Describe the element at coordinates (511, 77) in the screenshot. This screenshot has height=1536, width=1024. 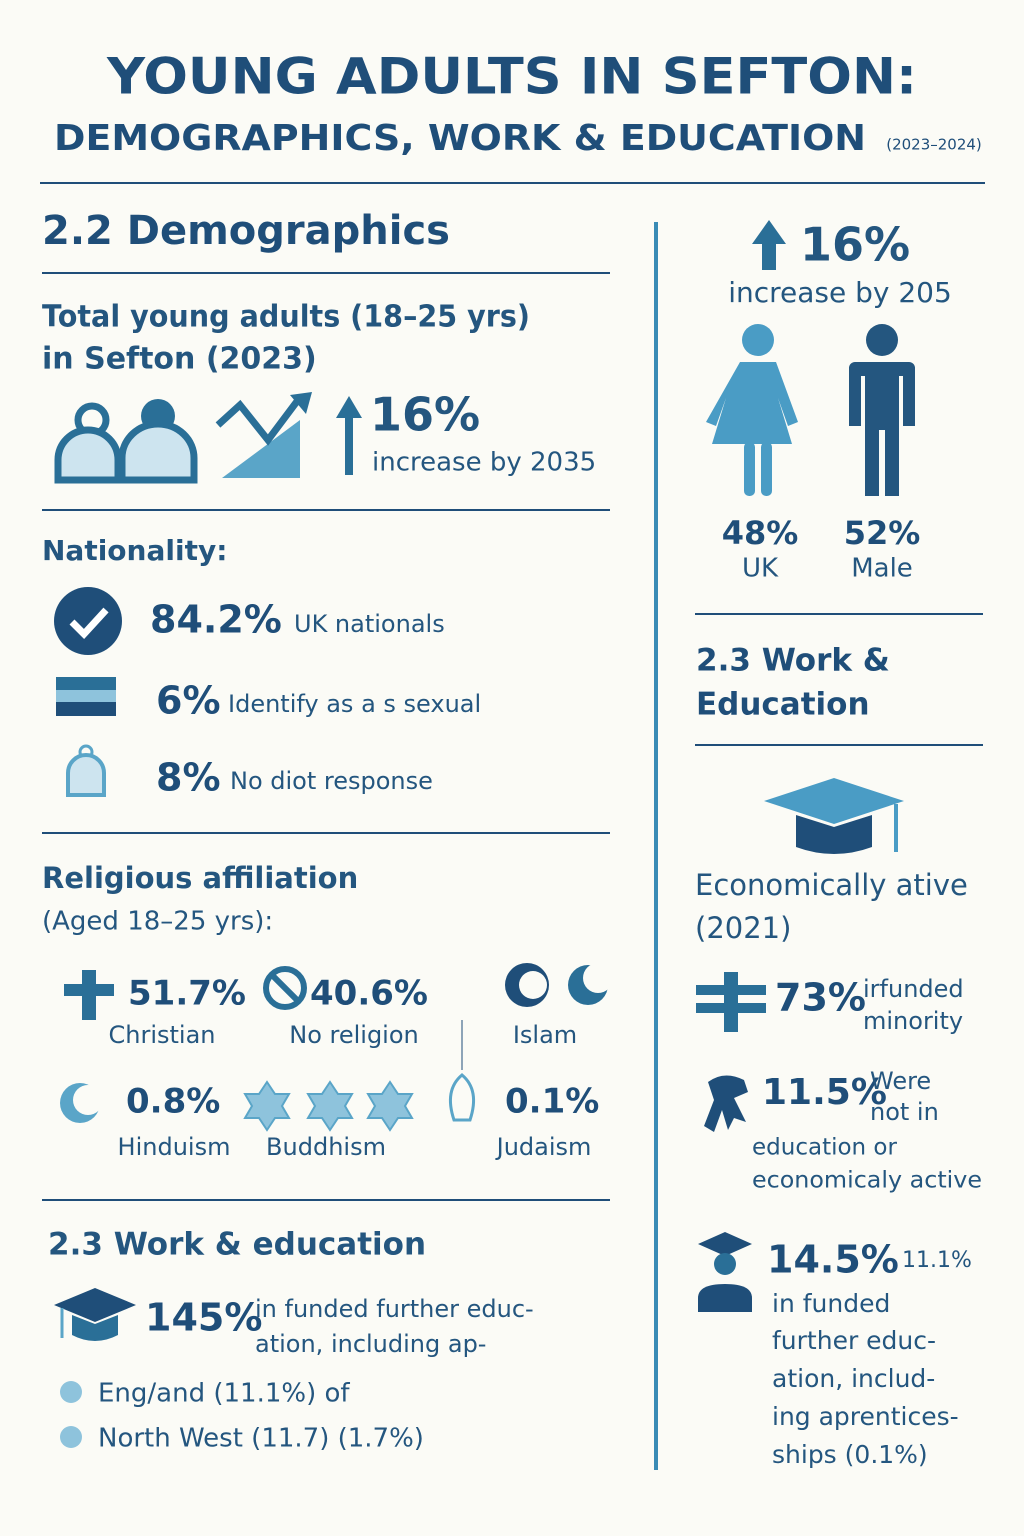
I see `title: YOUNG ADULTS IN SEFTON:` at that location.